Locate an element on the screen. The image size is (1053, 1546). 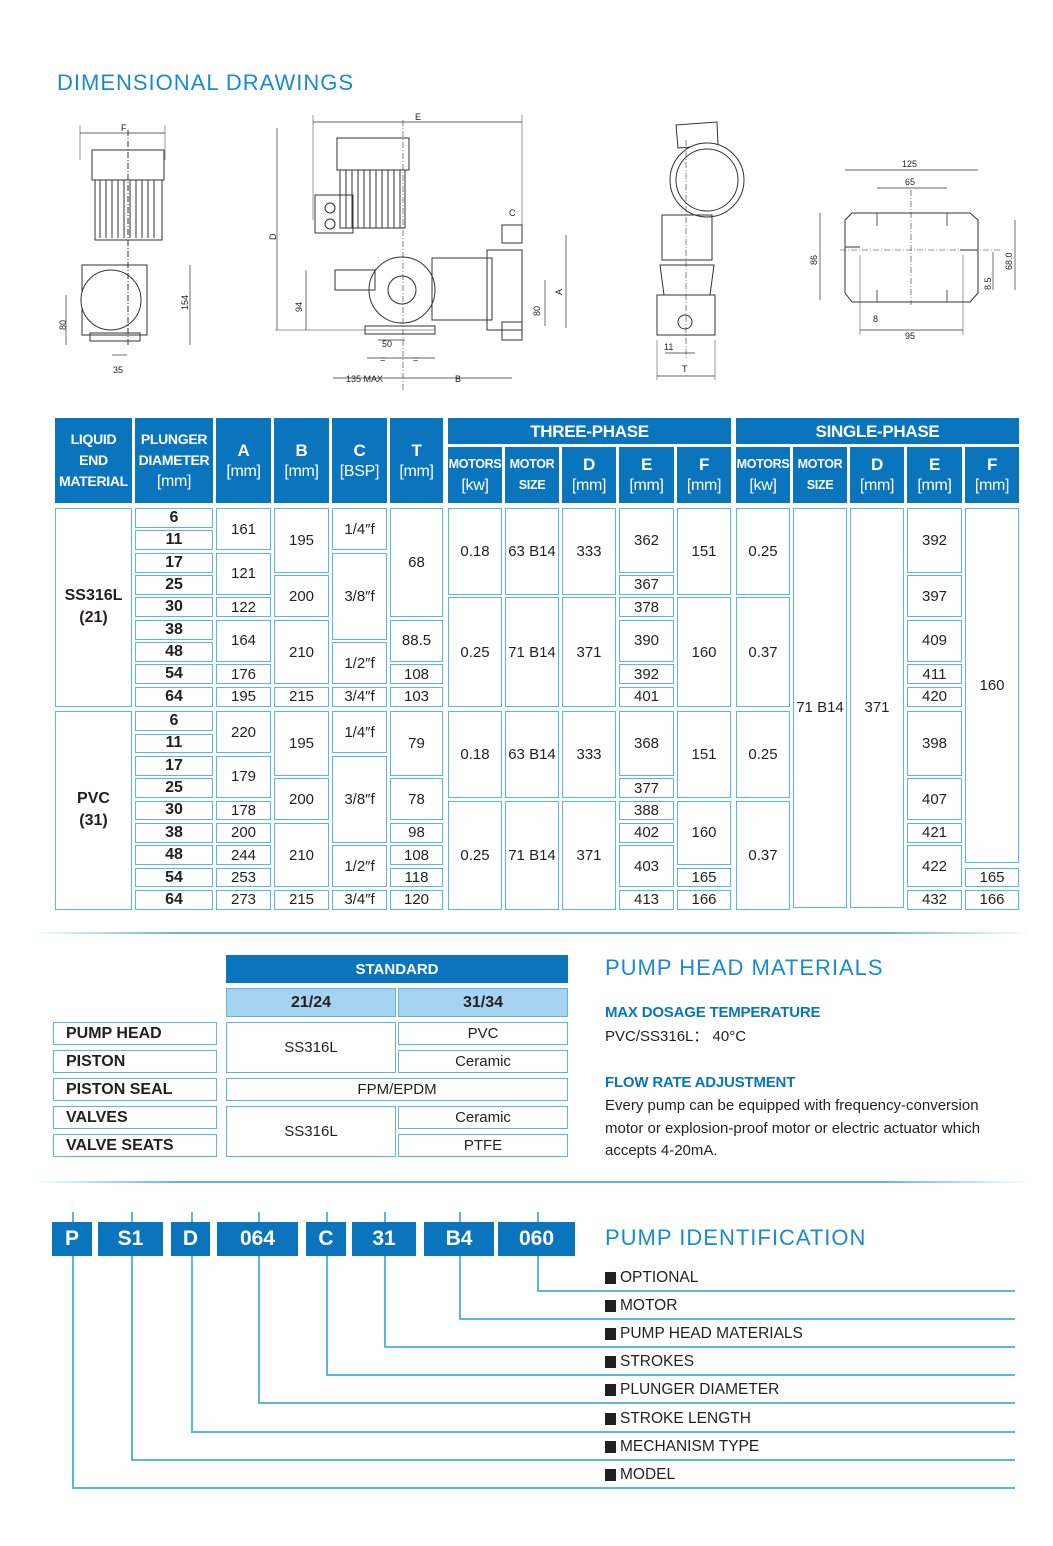
id-label-model: MODEL is located at coordinates (640, 1475).